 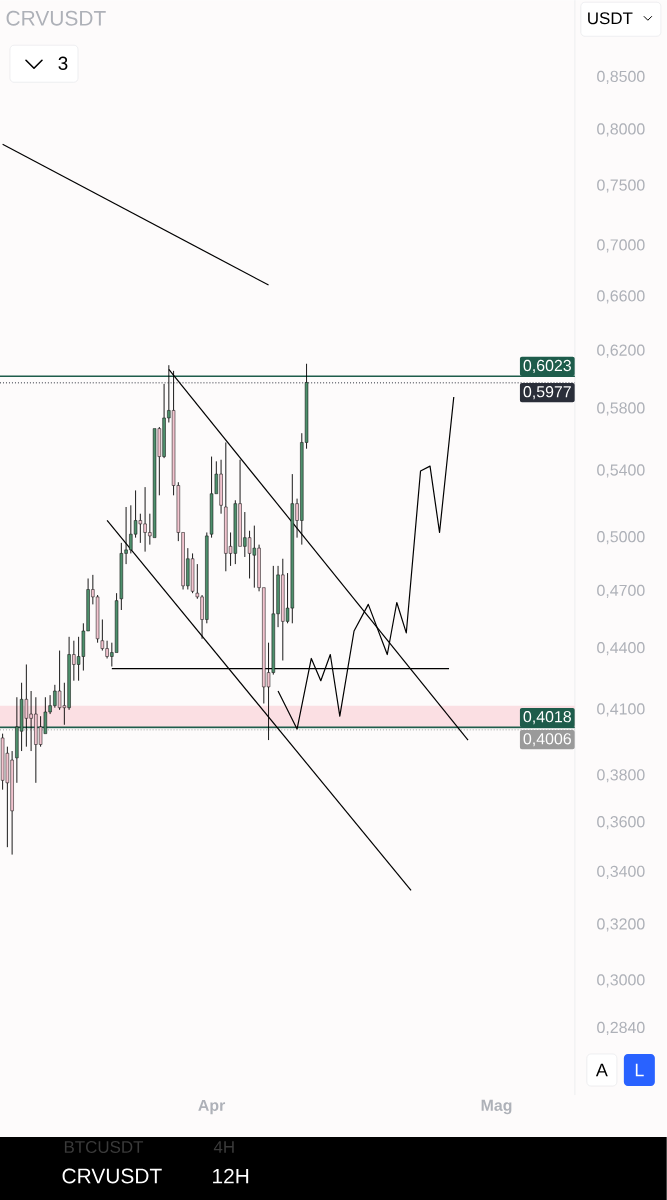 What do you see at coordinates (621, 77) in the screenshot?
I see `y-tick-label: 0,8500` at bounding box center [621, 77].